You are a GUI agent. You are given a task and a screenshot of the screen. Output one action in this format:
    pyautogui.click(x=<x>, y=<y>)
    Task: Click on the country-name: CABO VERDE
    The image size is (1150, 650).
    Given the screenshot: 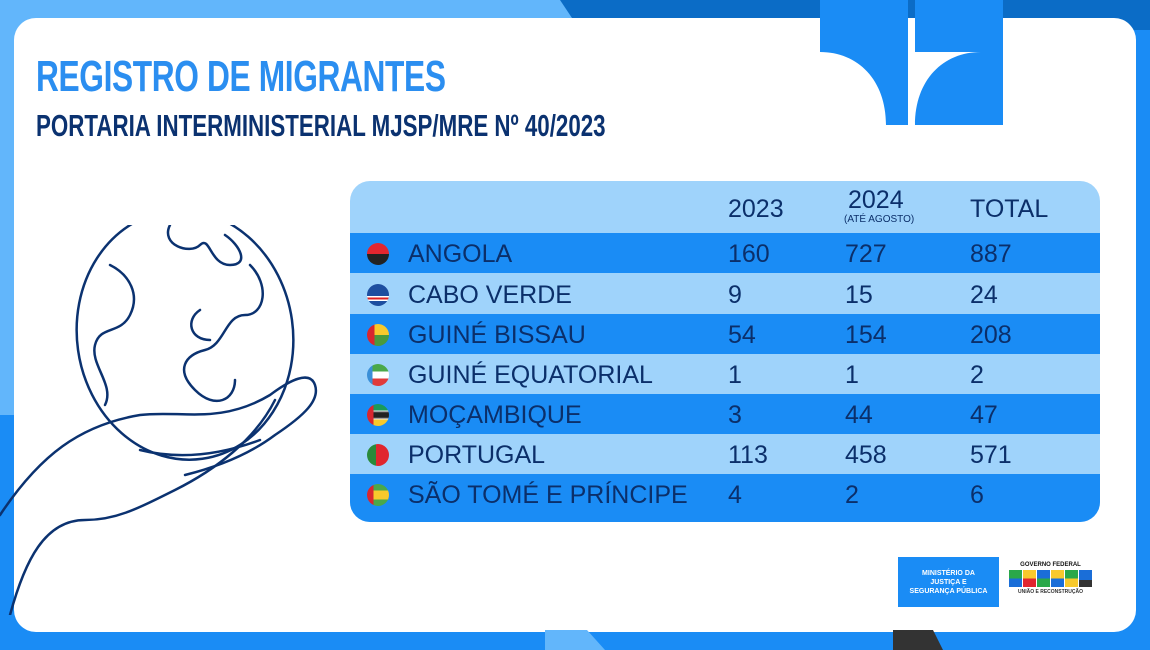 What is the action you would take?
    pyautogui.click(x=490, y=295)
    